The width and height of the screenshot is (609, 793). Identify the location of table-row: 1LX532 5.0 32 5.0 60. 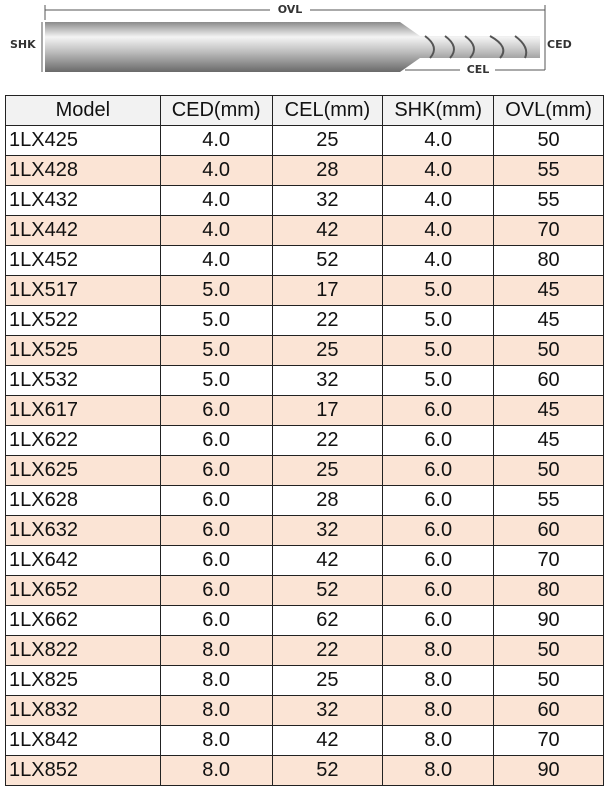
(304, 380).